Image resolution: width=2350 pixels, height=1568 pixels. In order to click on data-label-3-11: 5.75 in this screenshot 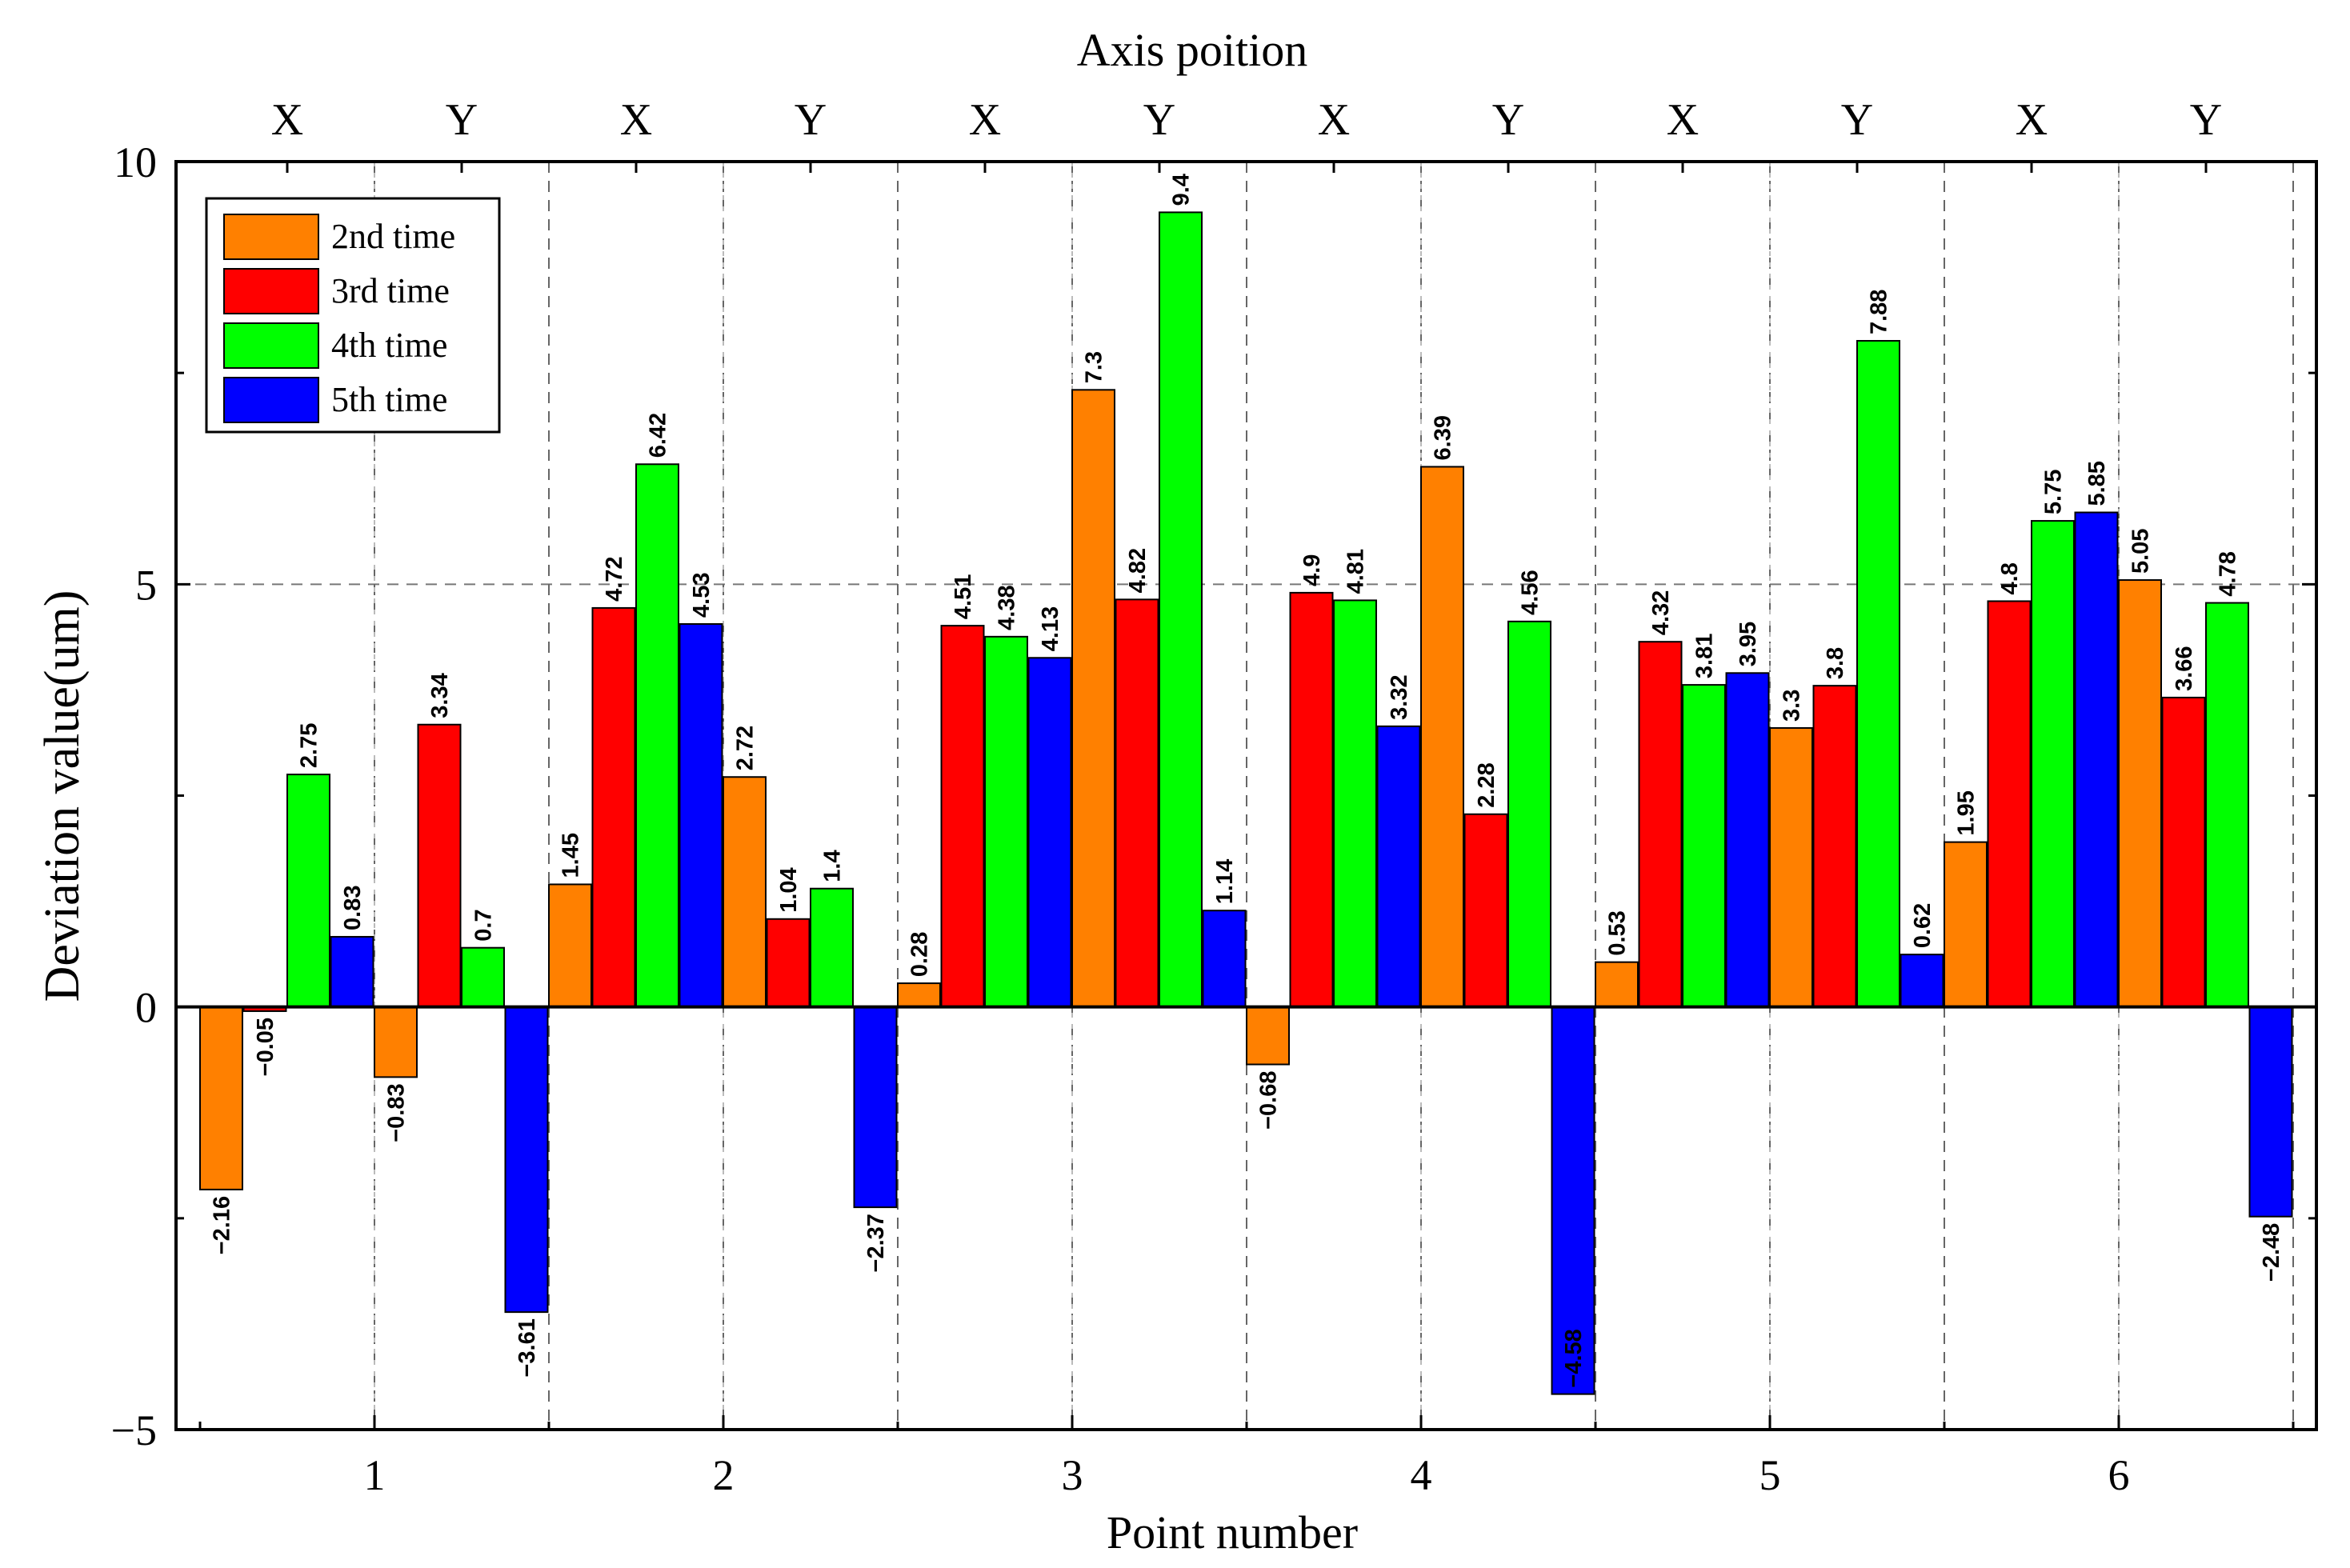, I will do `click(2054, 492)`.